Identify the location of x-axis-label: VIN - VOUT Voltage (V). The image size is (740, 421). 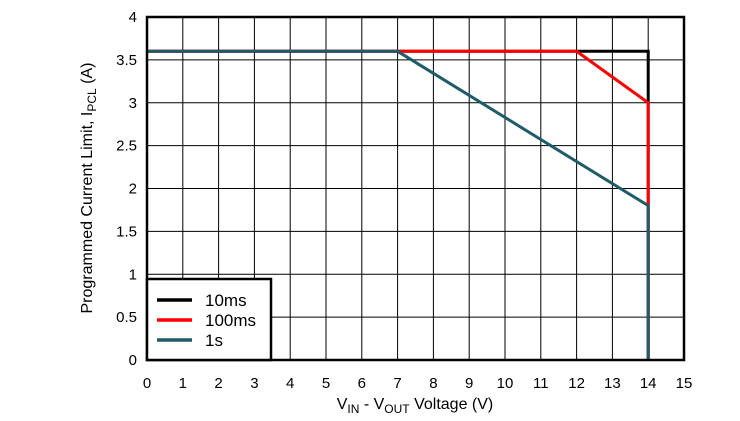
(415, 406).